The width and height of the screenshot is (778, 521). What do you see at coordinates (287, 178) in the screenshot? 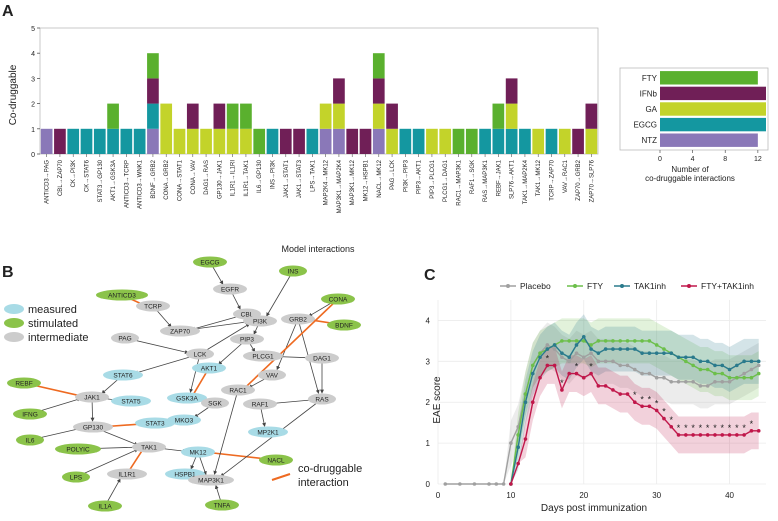
I see `category-label: JAK1→STAT1` at bounding box center [287, 178].